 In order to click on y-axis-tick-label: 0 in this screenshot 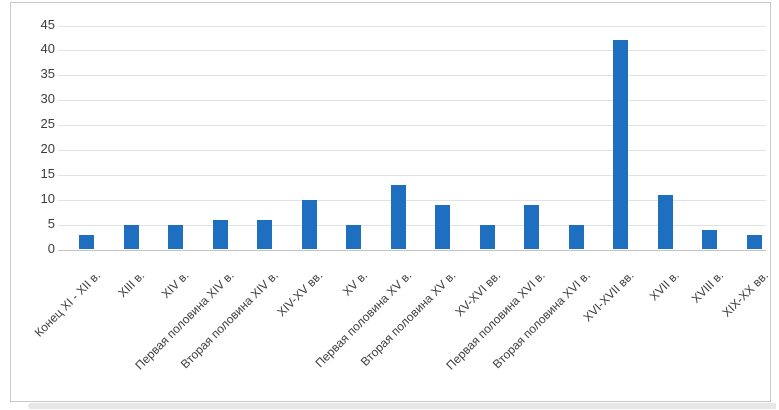, I will do `click(51, 248)`.